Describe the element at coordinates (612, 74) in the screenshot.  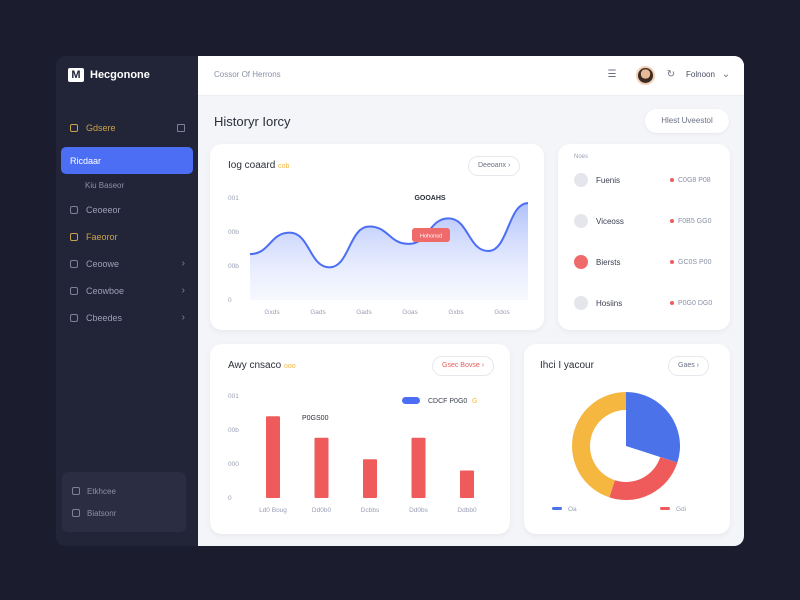
I see `calendar-icon: ☰` at that location.